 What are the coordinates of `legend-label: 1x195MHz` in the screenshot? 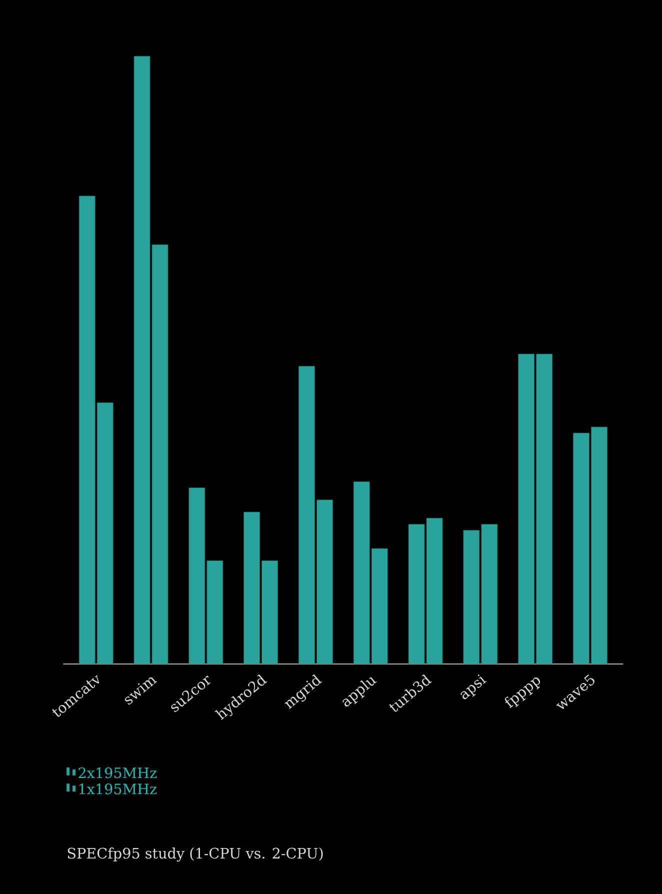 It's located at (117, 789).